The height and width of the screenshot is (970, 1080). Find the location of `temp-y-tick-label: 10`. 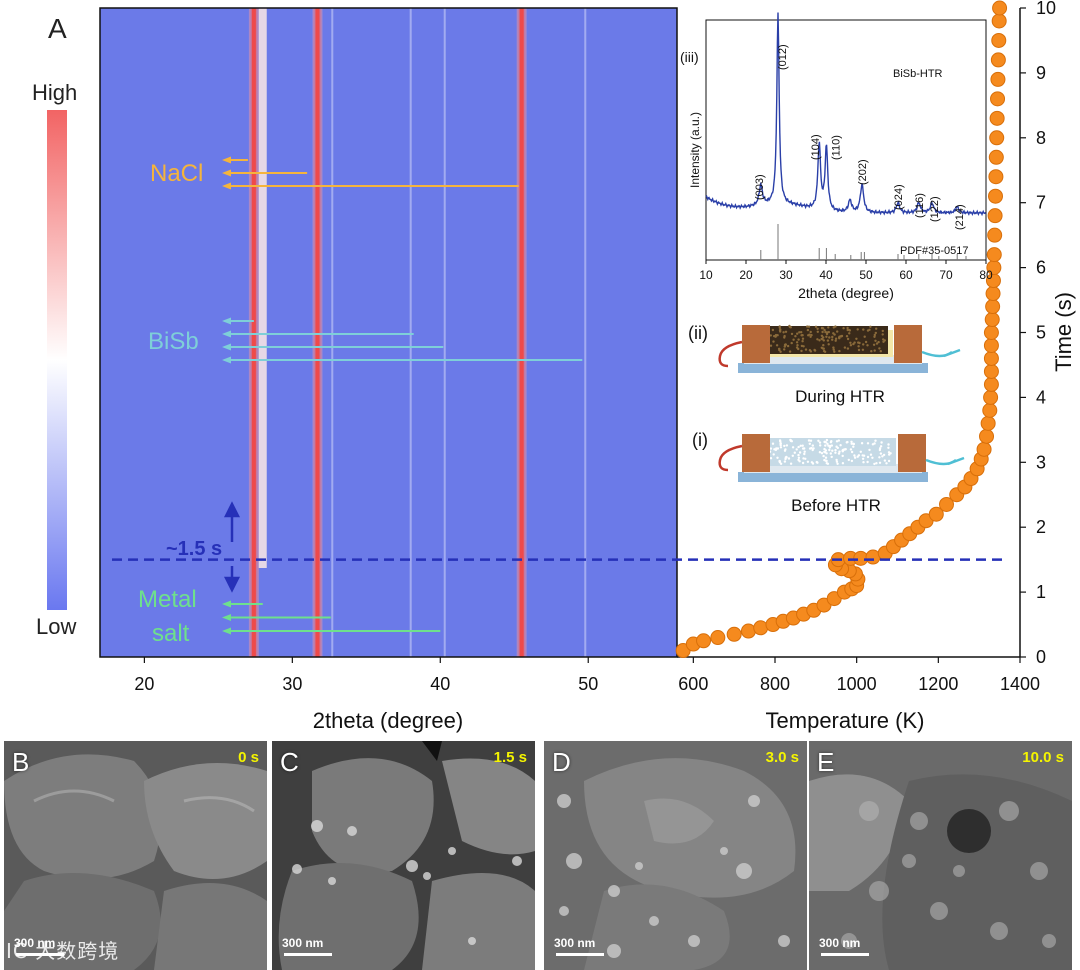

temp-y-tick-label: 10 is located at coordinates (1046, 9).